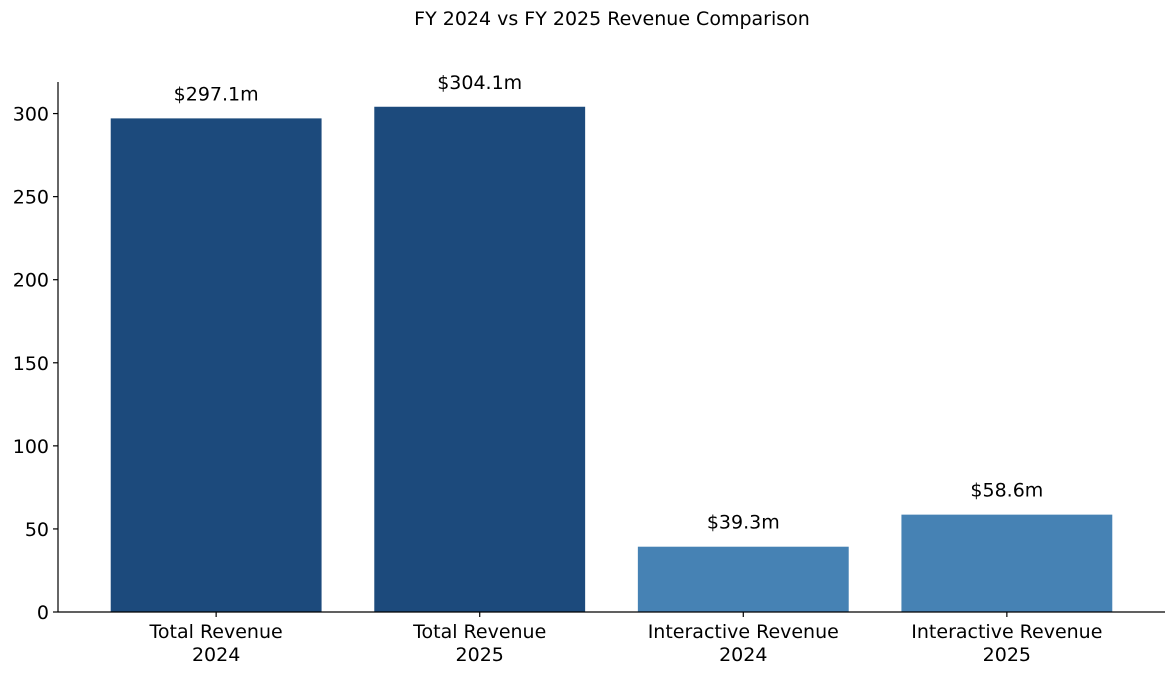  Describe the element at coordinates (31, 198) in the screenshot. I see `y-tick-label-5: 250` at that location.